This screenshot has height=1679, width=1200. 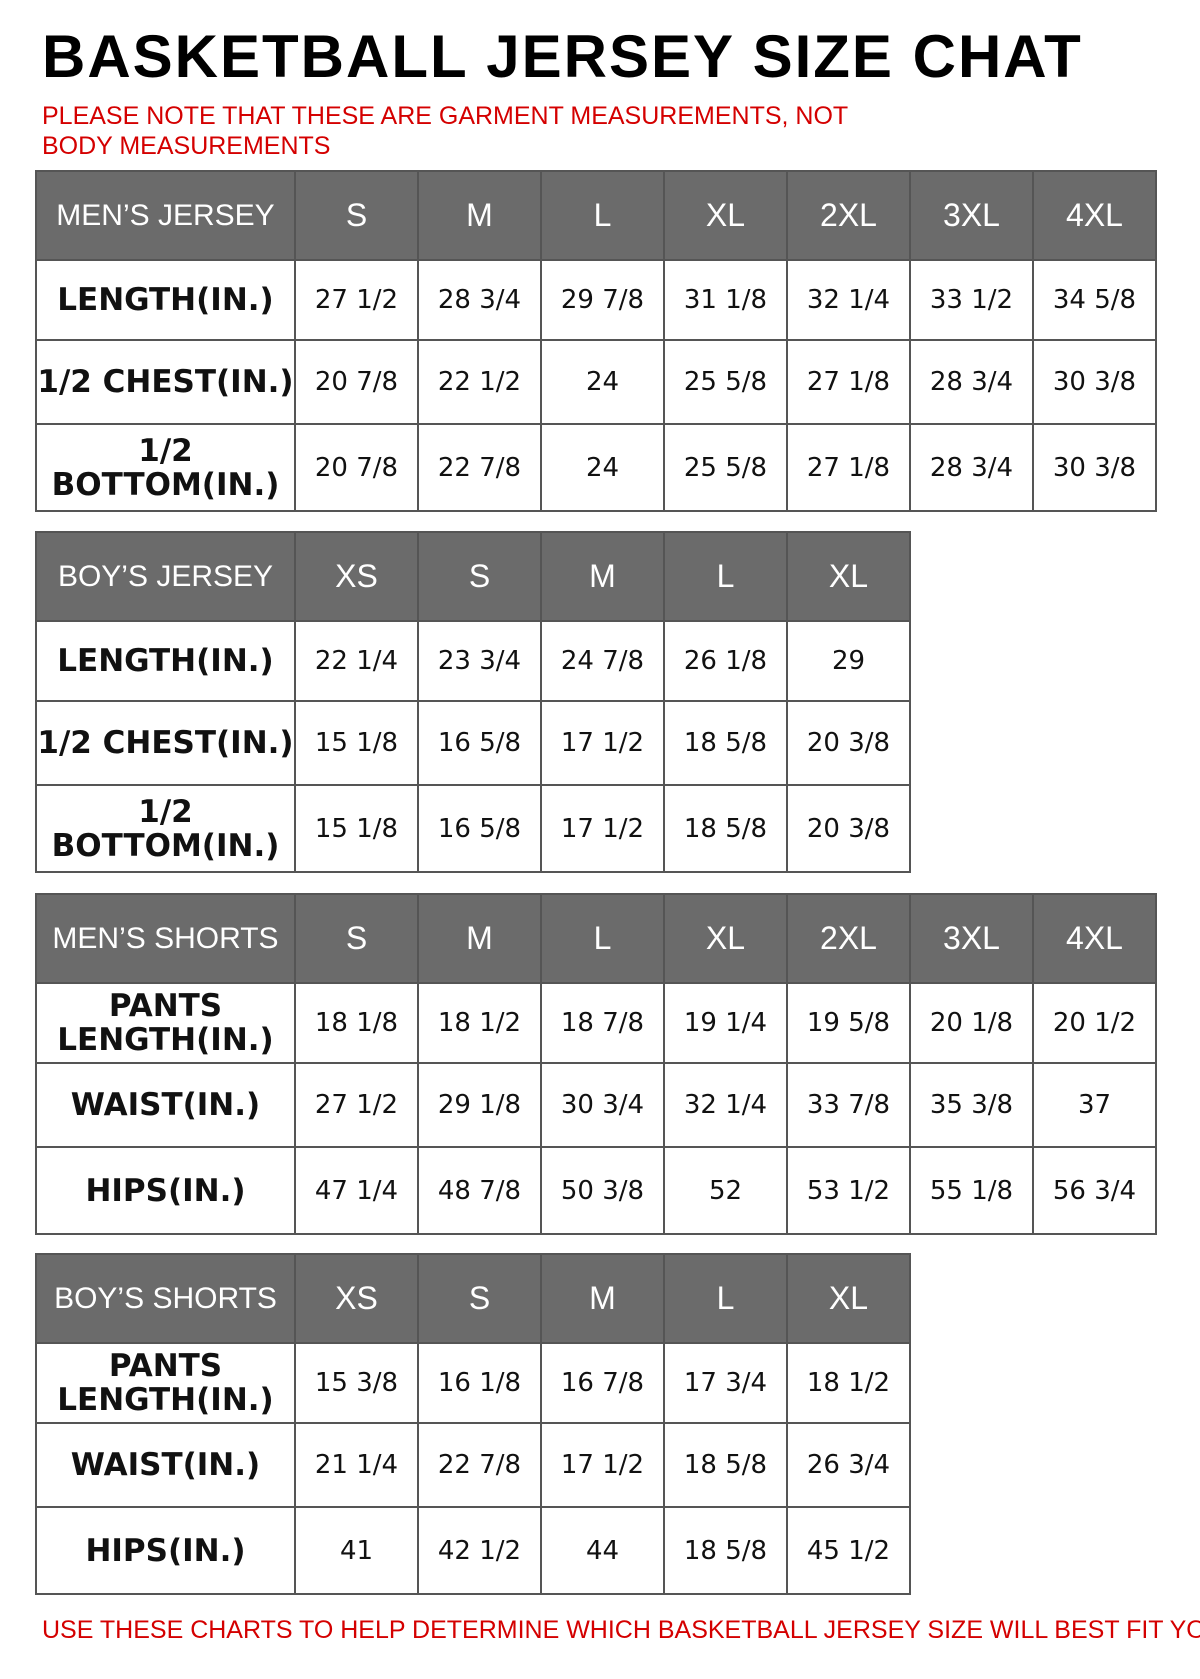 I want to click on table-title: MEN’S JERSEY, so click(x=165, y=215).